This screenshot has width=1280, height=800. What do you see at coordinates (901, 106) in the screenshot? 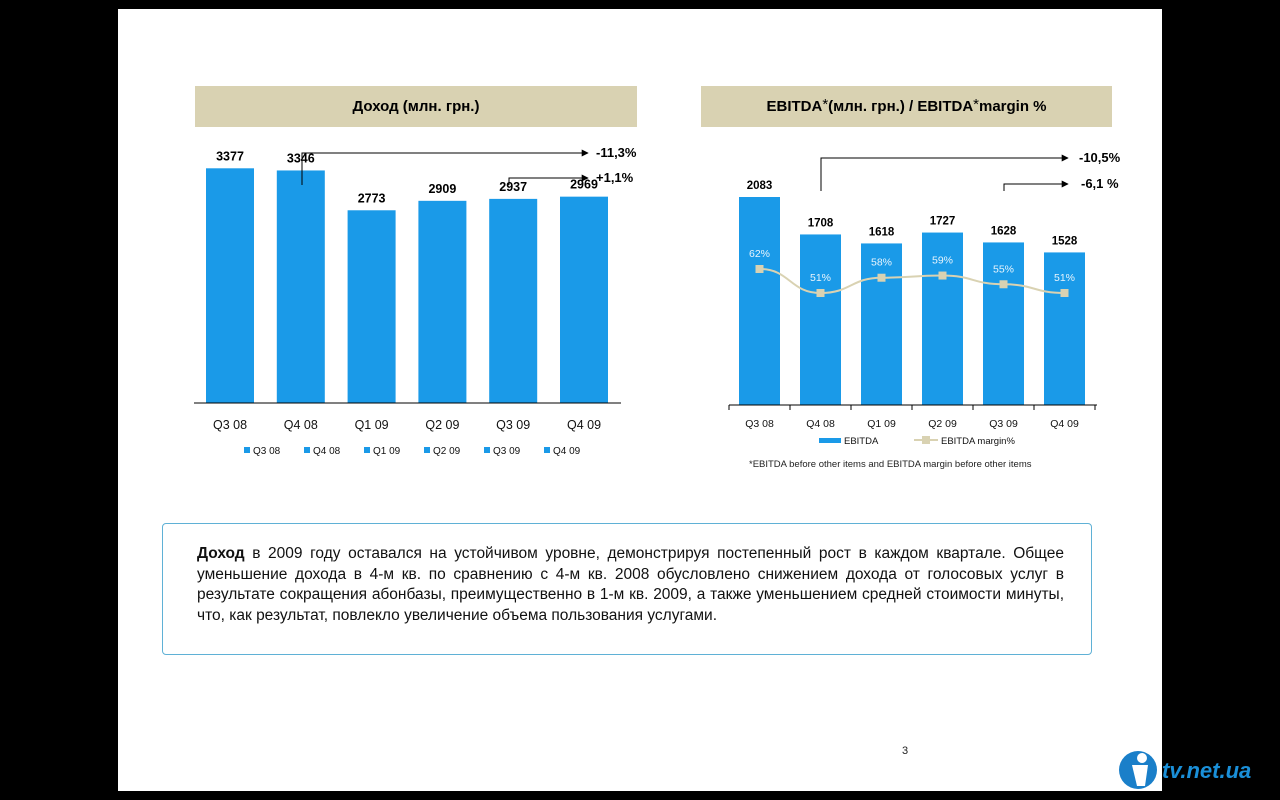
I see `ebitda-title-mid: (млн. грн.) / EBITDA` at bounding box center [901, 106].